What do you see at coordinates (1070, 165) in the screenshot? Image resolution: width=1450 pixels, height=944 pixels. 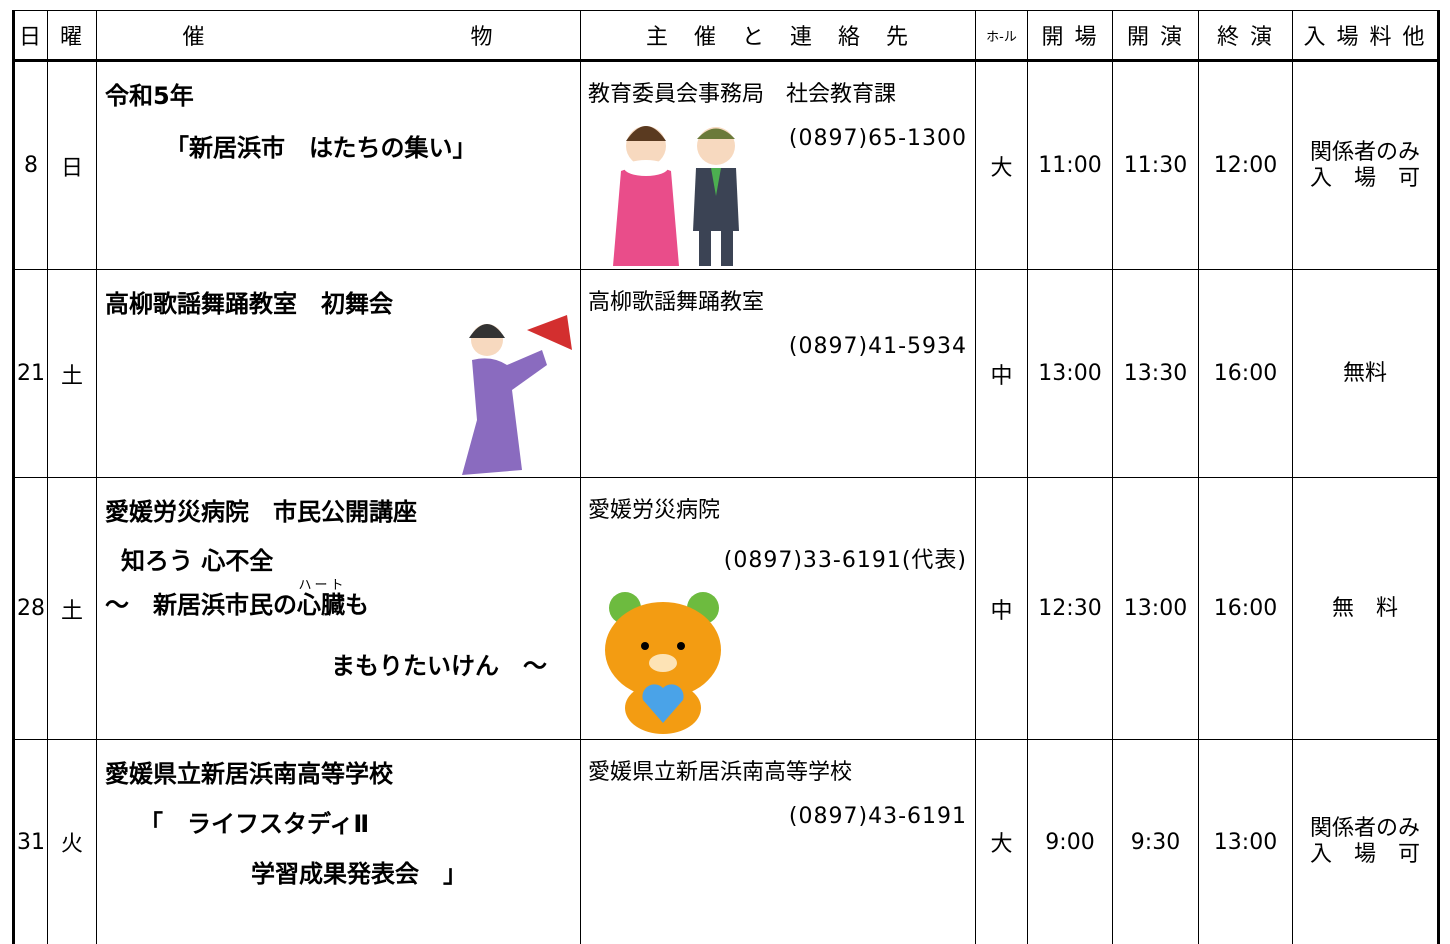 I see `open-time: 11:00` at bounding box center [1070, 165].